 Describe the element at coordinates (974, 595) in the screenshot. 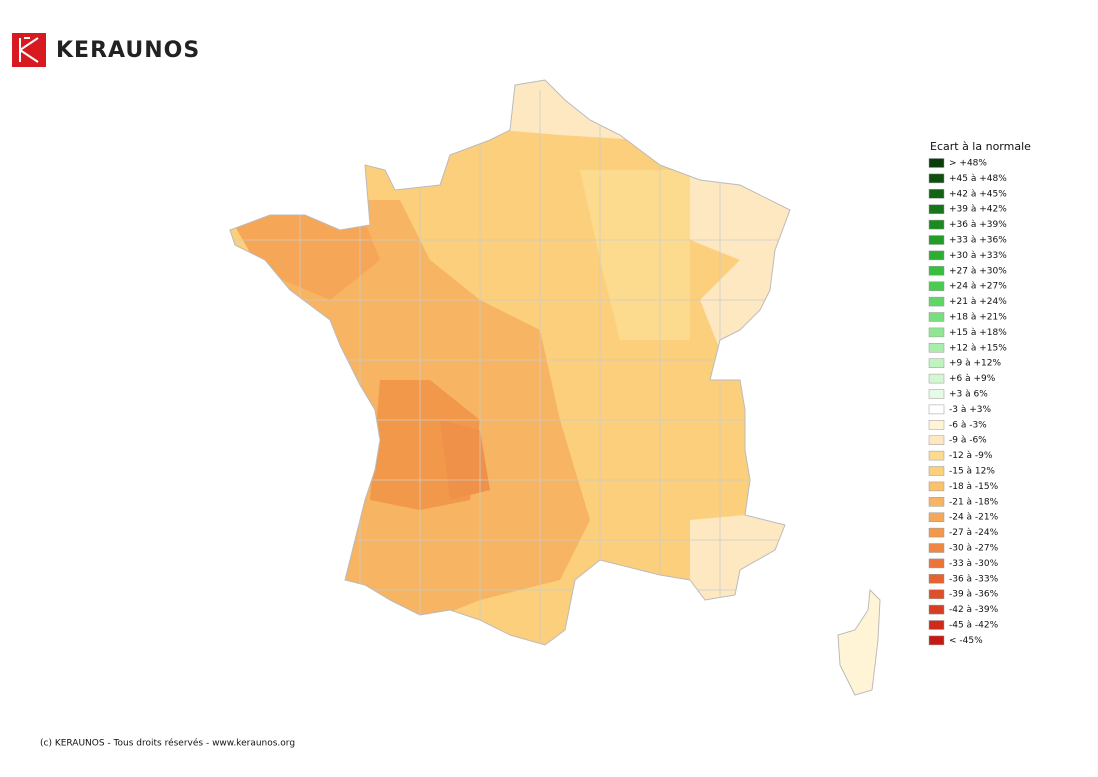

I see `legend-label: -39 à -36%` at that location.